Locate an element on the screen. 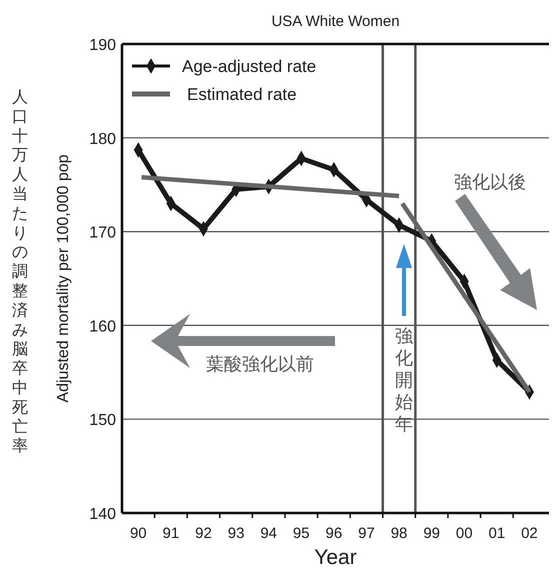  y-tick-label: 180 is located at coordinates (102, 139).